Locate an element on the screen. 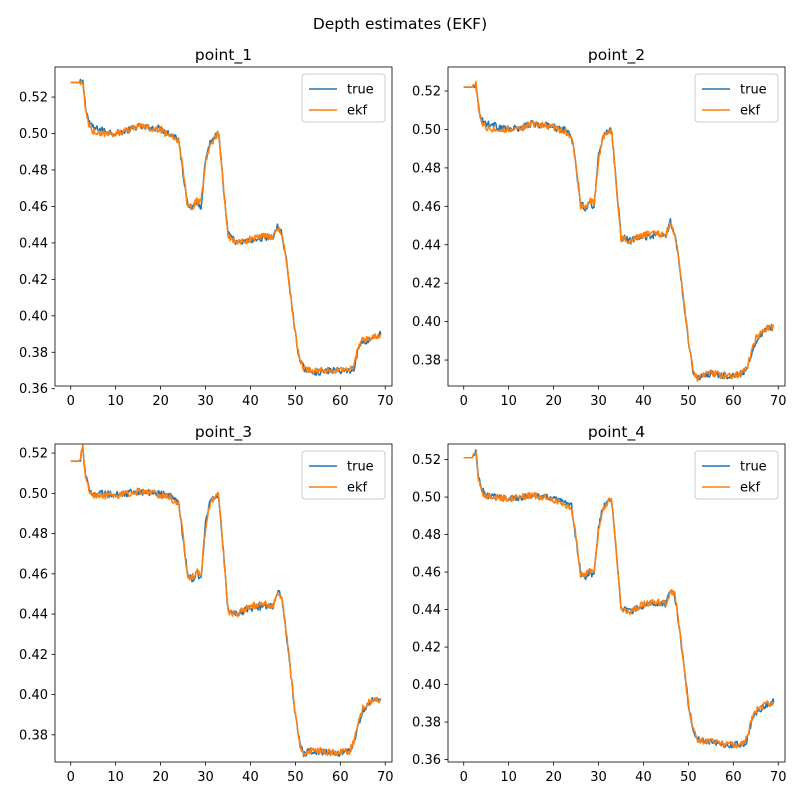 This screenshot has width=800, height=800. figure-title: Depth estimates (EKF) is located at coordinates (400, 24).